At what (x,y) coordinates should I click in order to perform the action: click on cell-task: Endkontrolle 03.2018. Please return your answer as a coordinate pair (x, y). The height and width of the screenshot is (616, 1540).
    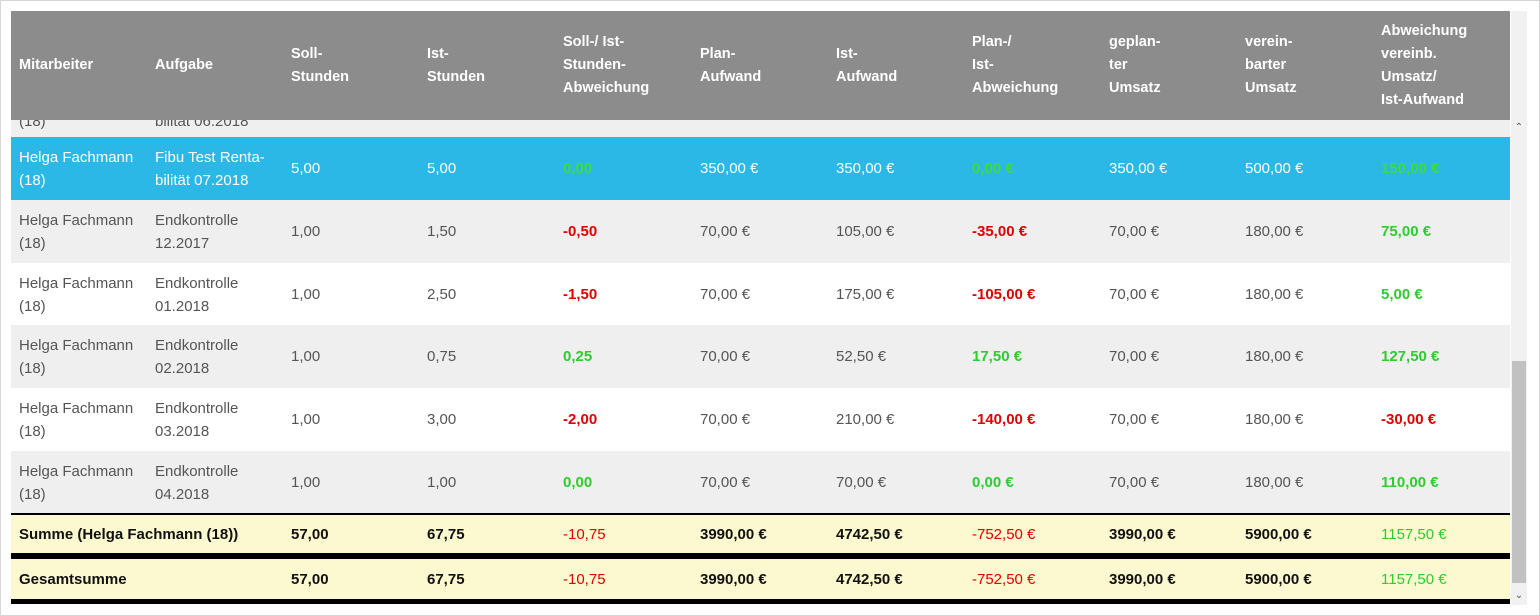
    Looking at the image, I should click on (197, 419).